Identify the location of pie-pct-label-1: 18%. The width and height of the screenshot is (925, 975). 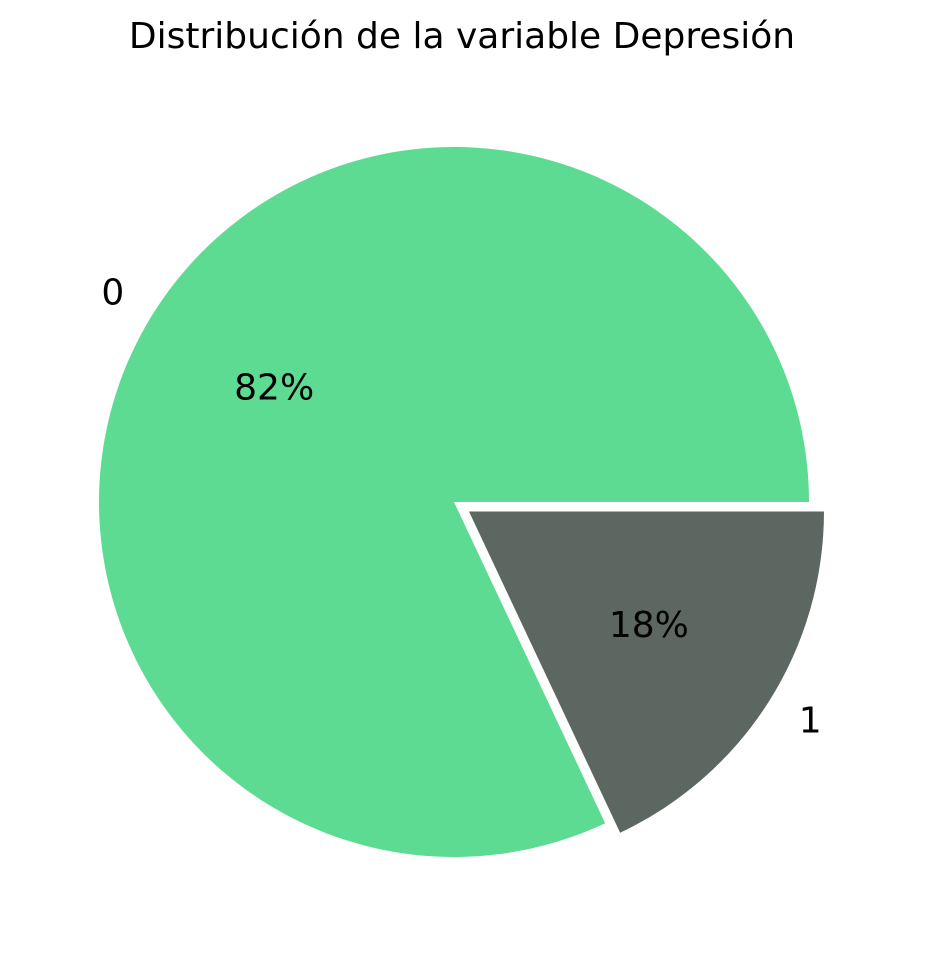
(649, 625).